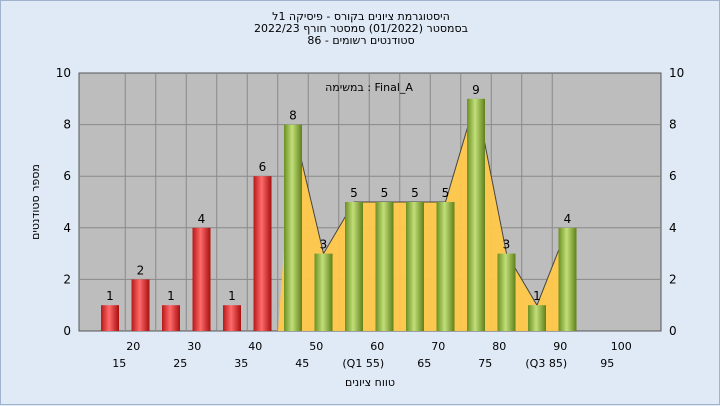  What do you see at coordinates (67, 176) in the screenshot?
I see `y-tick-label-left: 6` at bounding box center [67, 176].